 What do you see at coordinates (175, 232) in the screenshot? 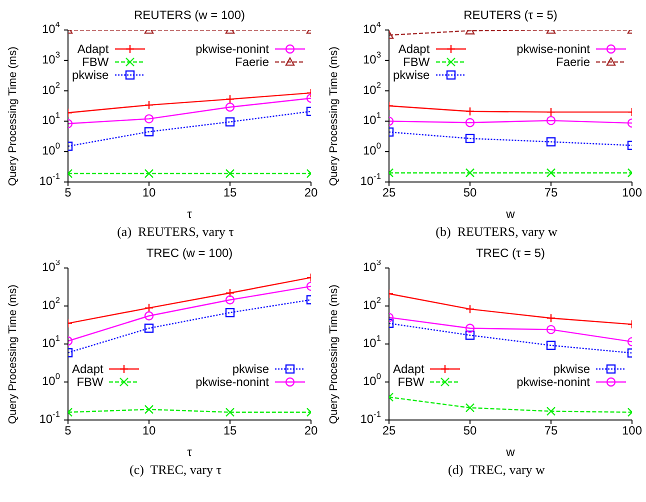
I see `text: (a) REUTERS, vary τ` at bounding box center [175, 232].